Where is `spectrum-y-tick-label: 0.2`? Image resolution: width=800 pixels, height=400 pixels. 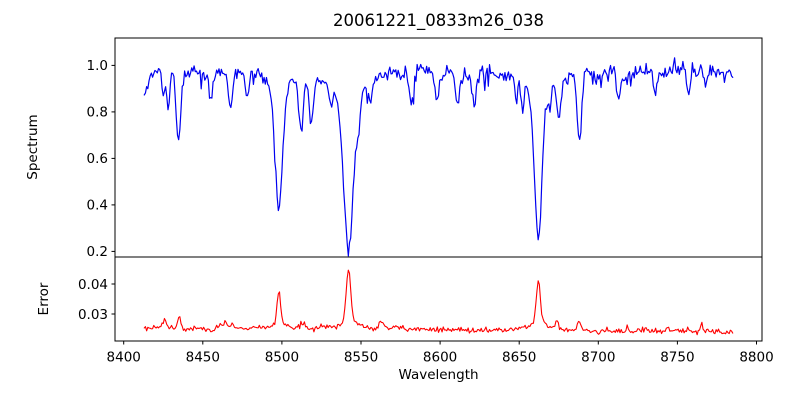
spectrum-y-tick-label: 0.2 is located at coordinates (97, 252).